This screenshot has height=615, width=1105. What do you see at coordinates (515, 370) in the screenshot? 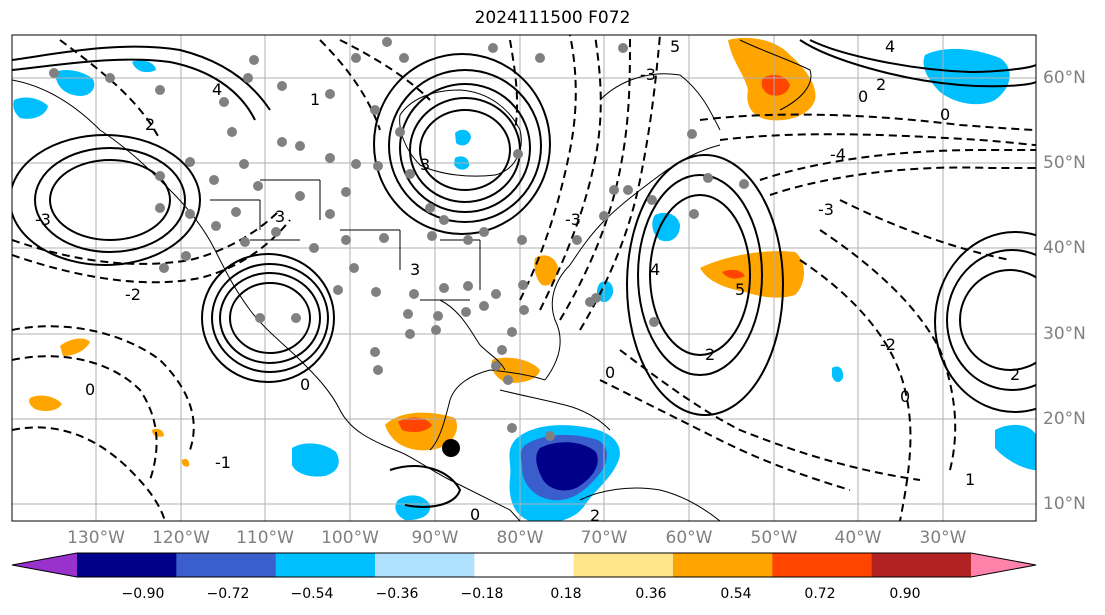
I see `orange-anomaly-cuba` at bounding box center [515, 370].